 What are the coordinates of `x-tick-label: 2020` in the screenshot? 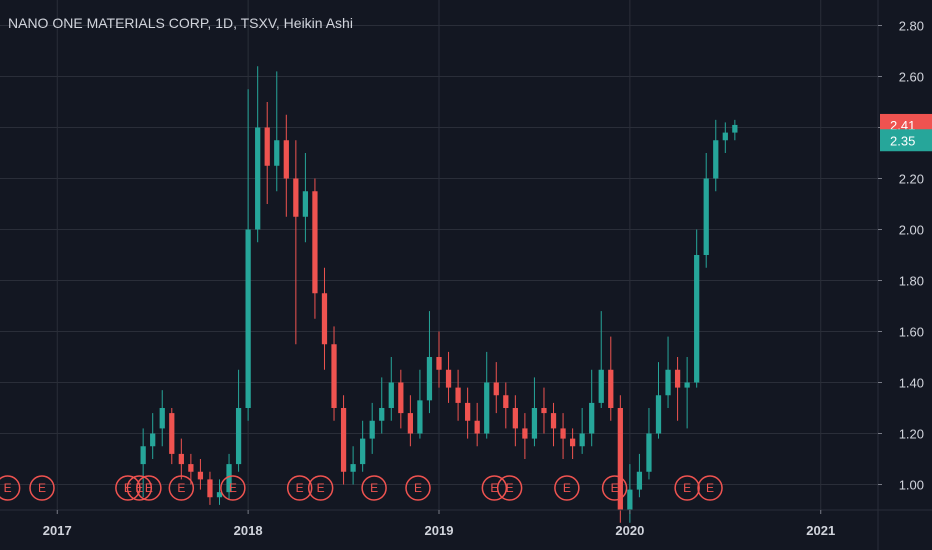 It's located at (629, 530).